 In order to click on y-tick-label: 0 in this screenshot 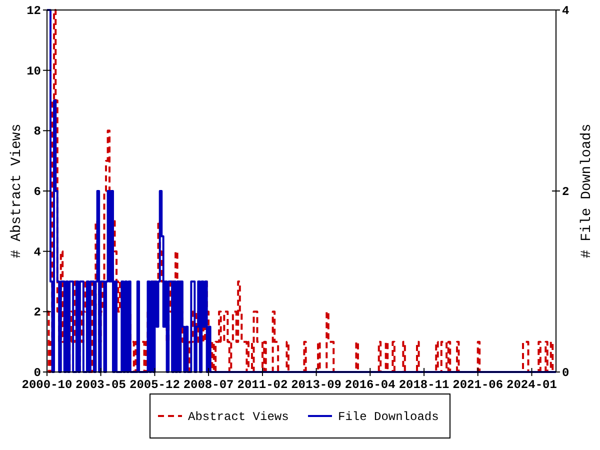, I will do `click(37, 373)`.